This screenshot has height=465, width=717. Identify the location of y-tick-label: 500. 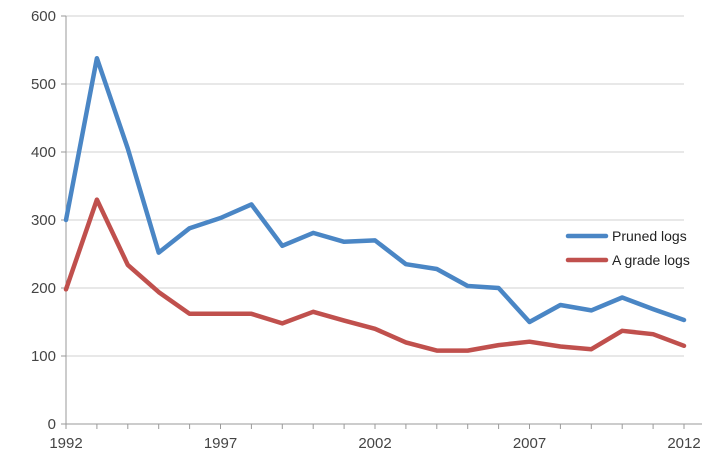
(43, 84).